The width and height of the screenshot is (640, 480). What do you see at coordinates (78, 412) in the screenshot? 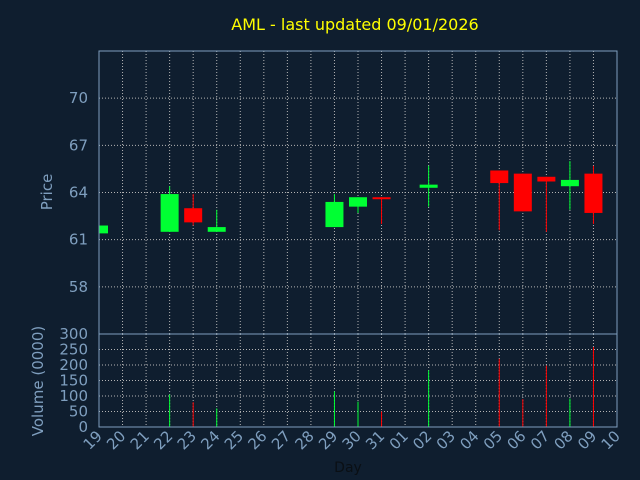
I see `volume-tick-label: 50` at bounding box center [78, 412].